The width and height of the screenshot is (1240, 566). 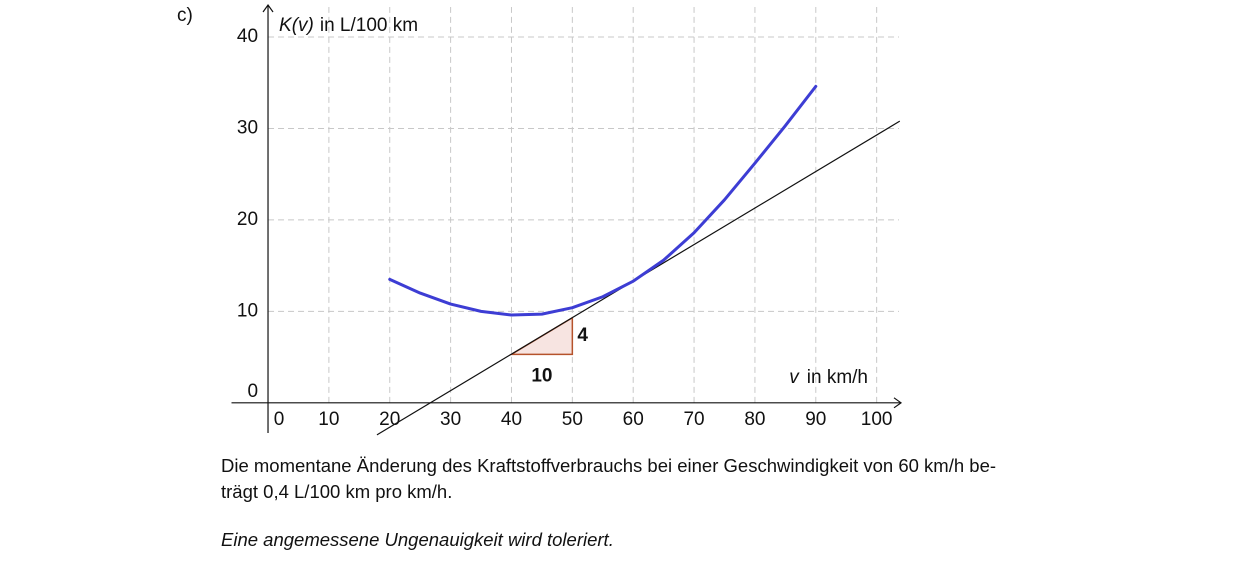 What do you see at coordinates (279, 419) in the screenshot?
I see `x-tick-label: 0` at bounding box center [279, 419].